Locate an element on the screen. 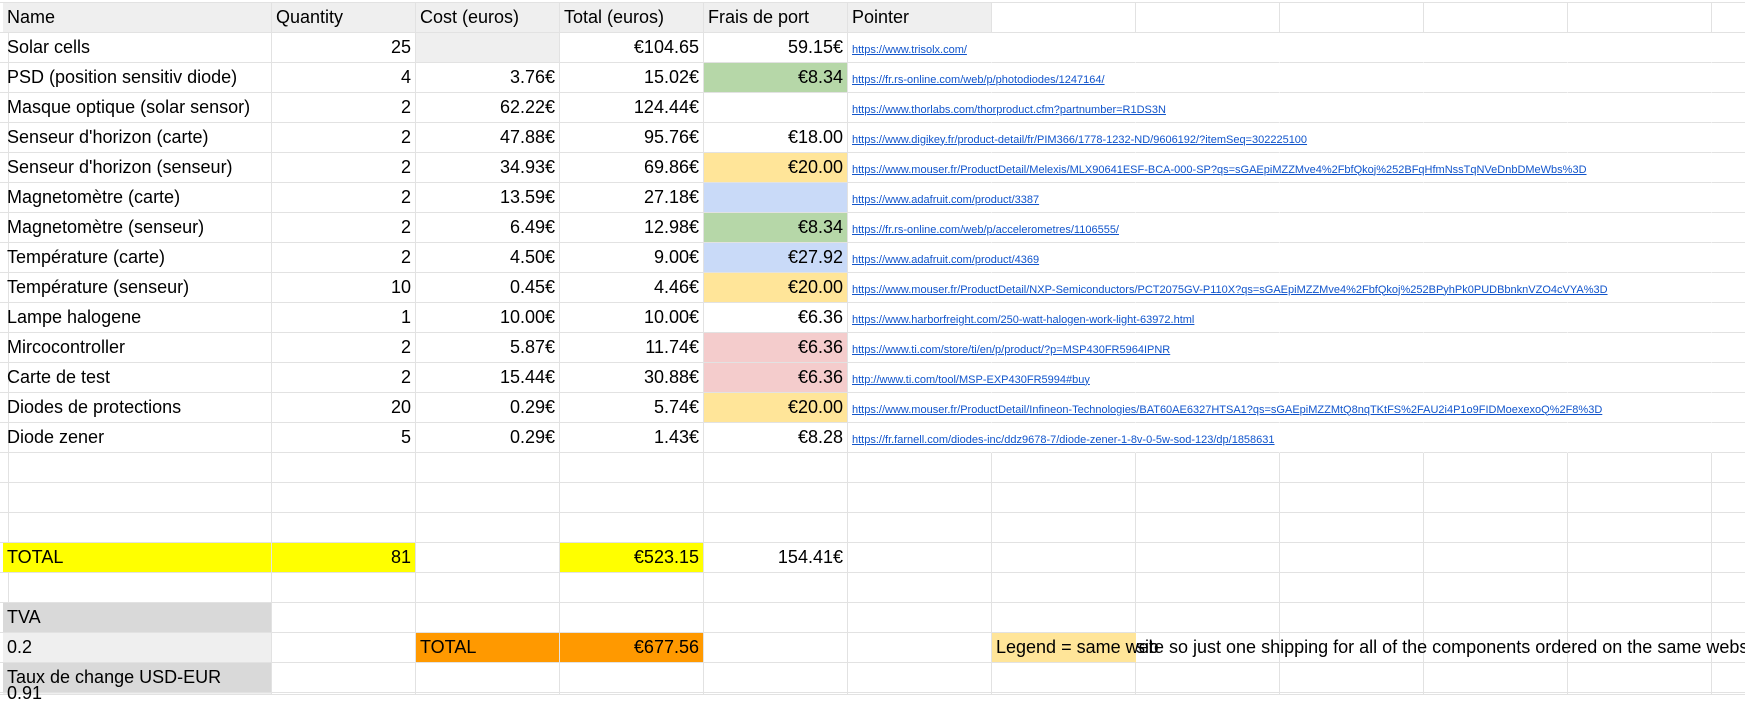 The height and width of the screenshot is (704, 1745). item-cost: 47.88€ is located at coordinates (488, 138).